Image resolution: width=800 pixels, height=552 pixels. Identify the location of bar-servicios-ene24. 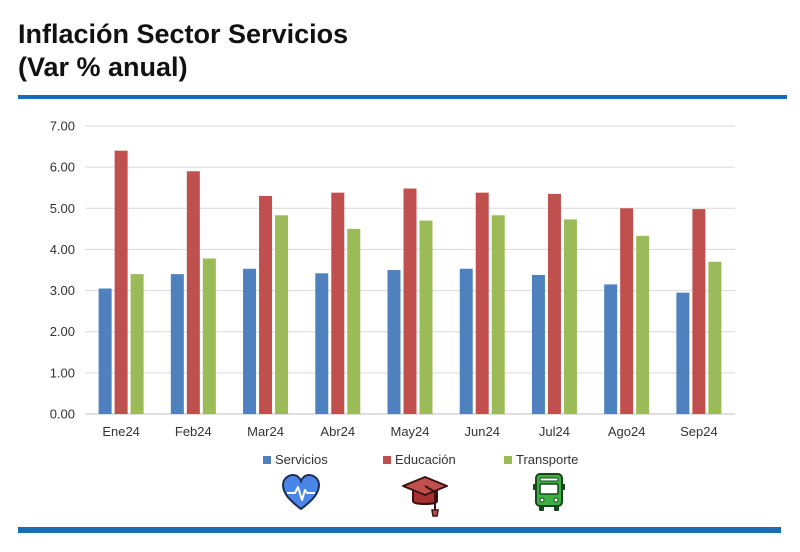
(105, 351).